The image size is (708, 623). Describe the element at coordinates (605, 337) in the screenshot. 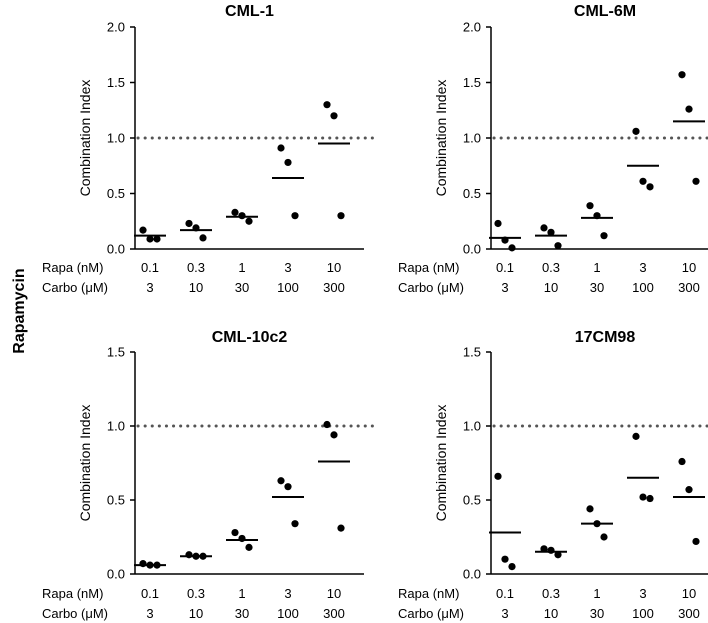

I see `chart-title: 17CM98` at that location.